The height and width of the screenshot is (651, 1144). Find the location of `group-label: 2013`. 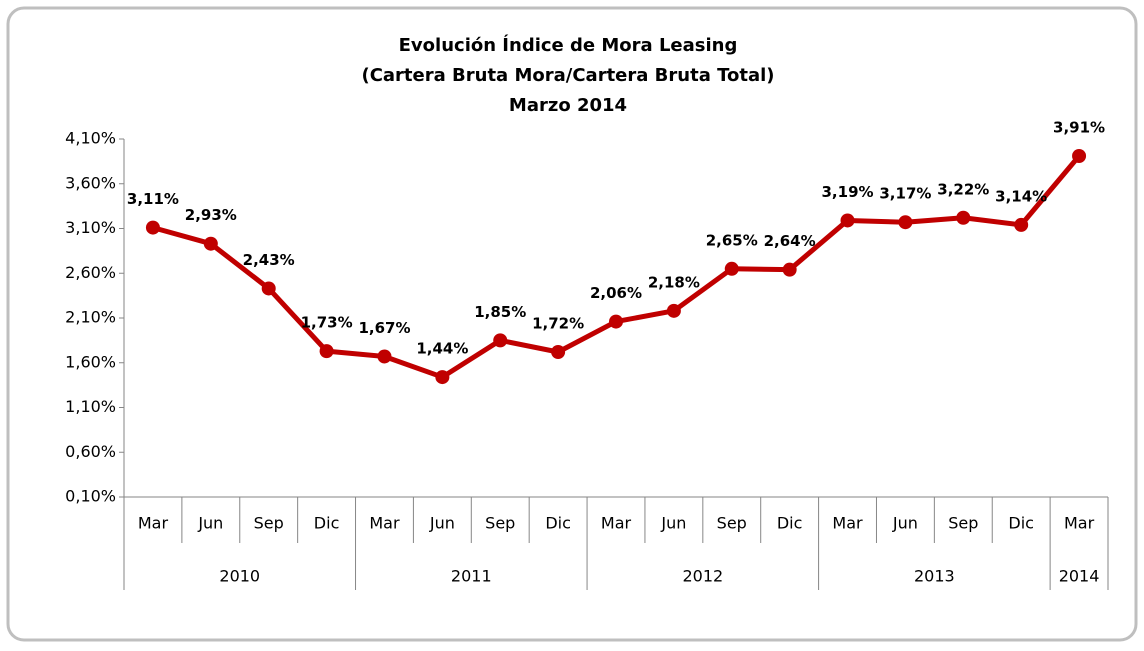

group-label: 2013 is located at coordinates (934, 576).